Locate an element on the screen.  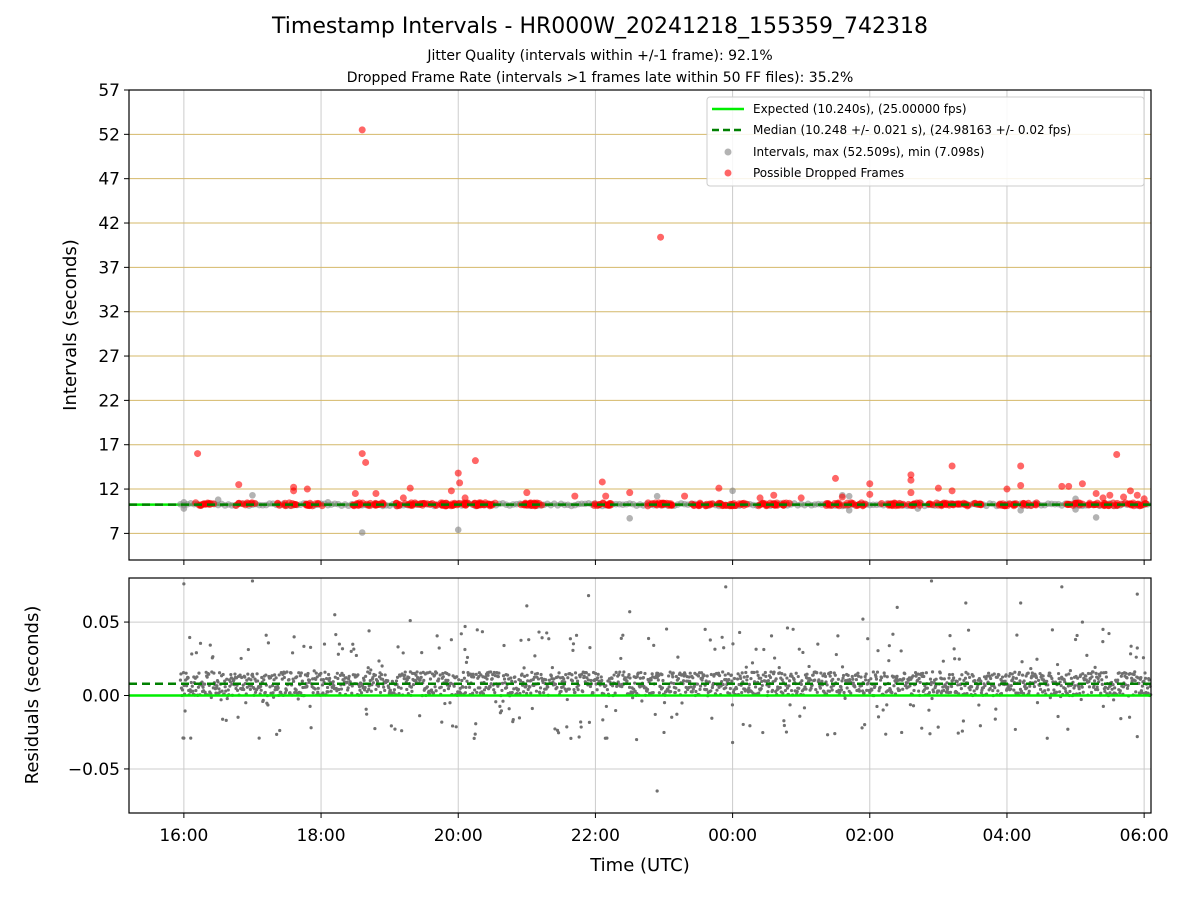
x-axis-label: Time (UTC) is located at coordinates (639, 865).